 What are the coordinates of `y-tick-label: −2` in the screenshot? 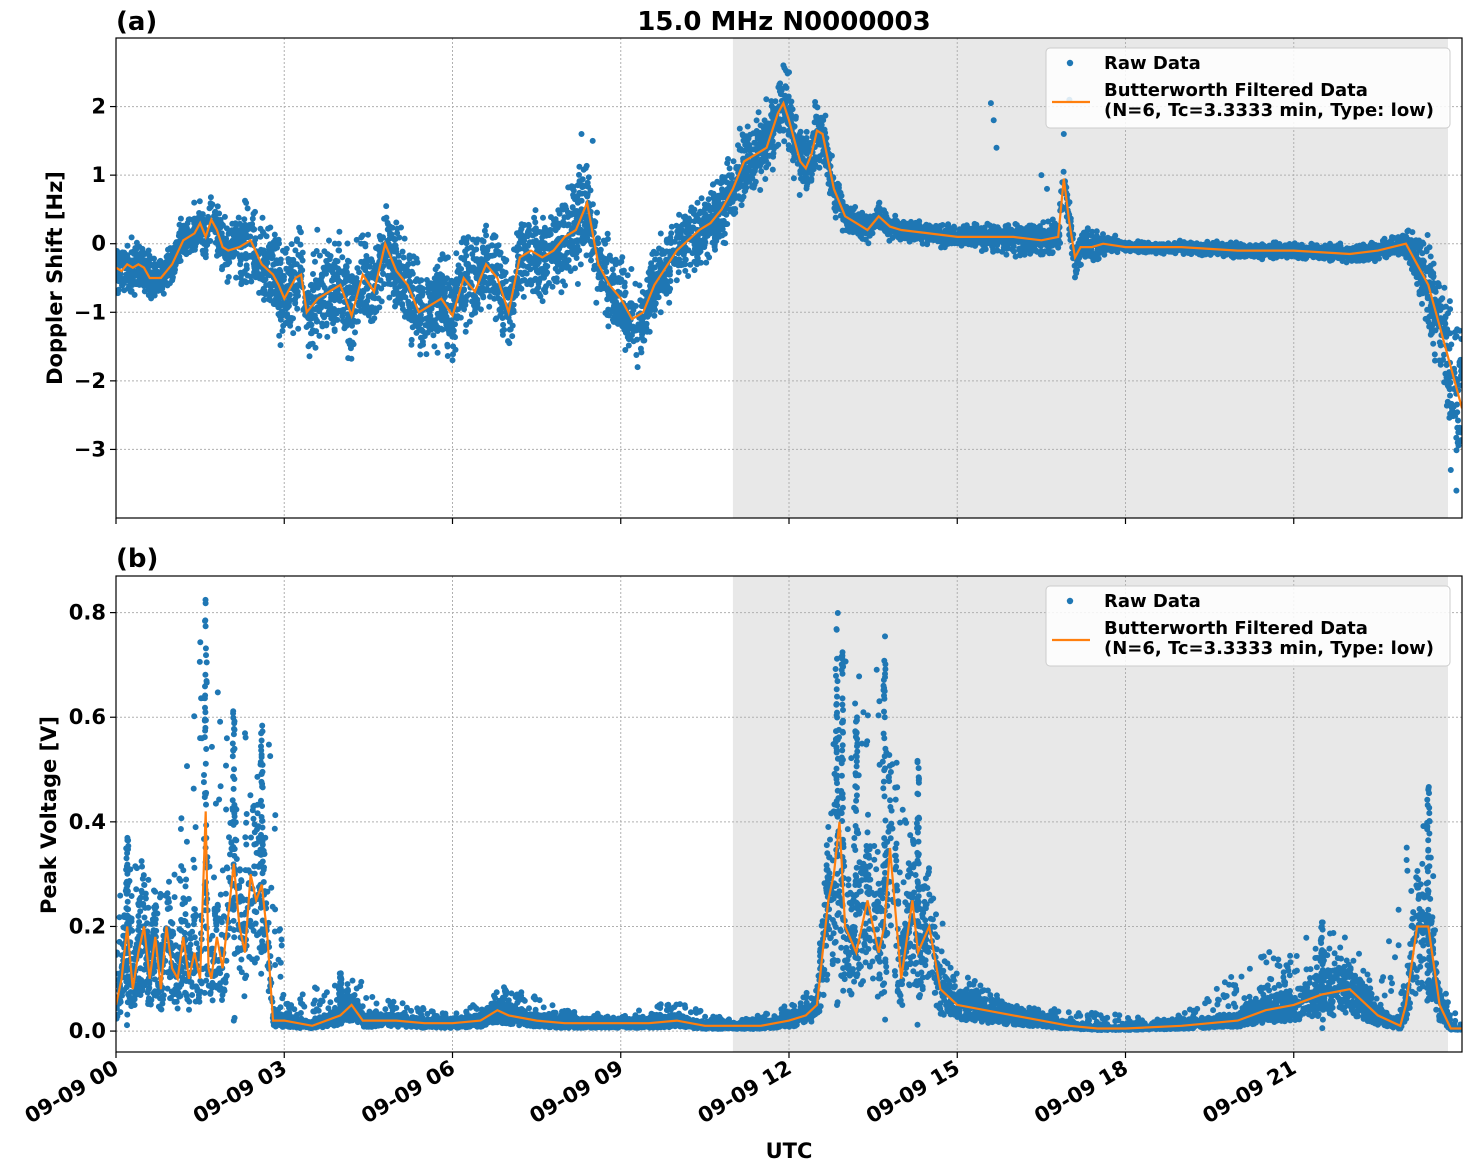 It's located at (90, 381).